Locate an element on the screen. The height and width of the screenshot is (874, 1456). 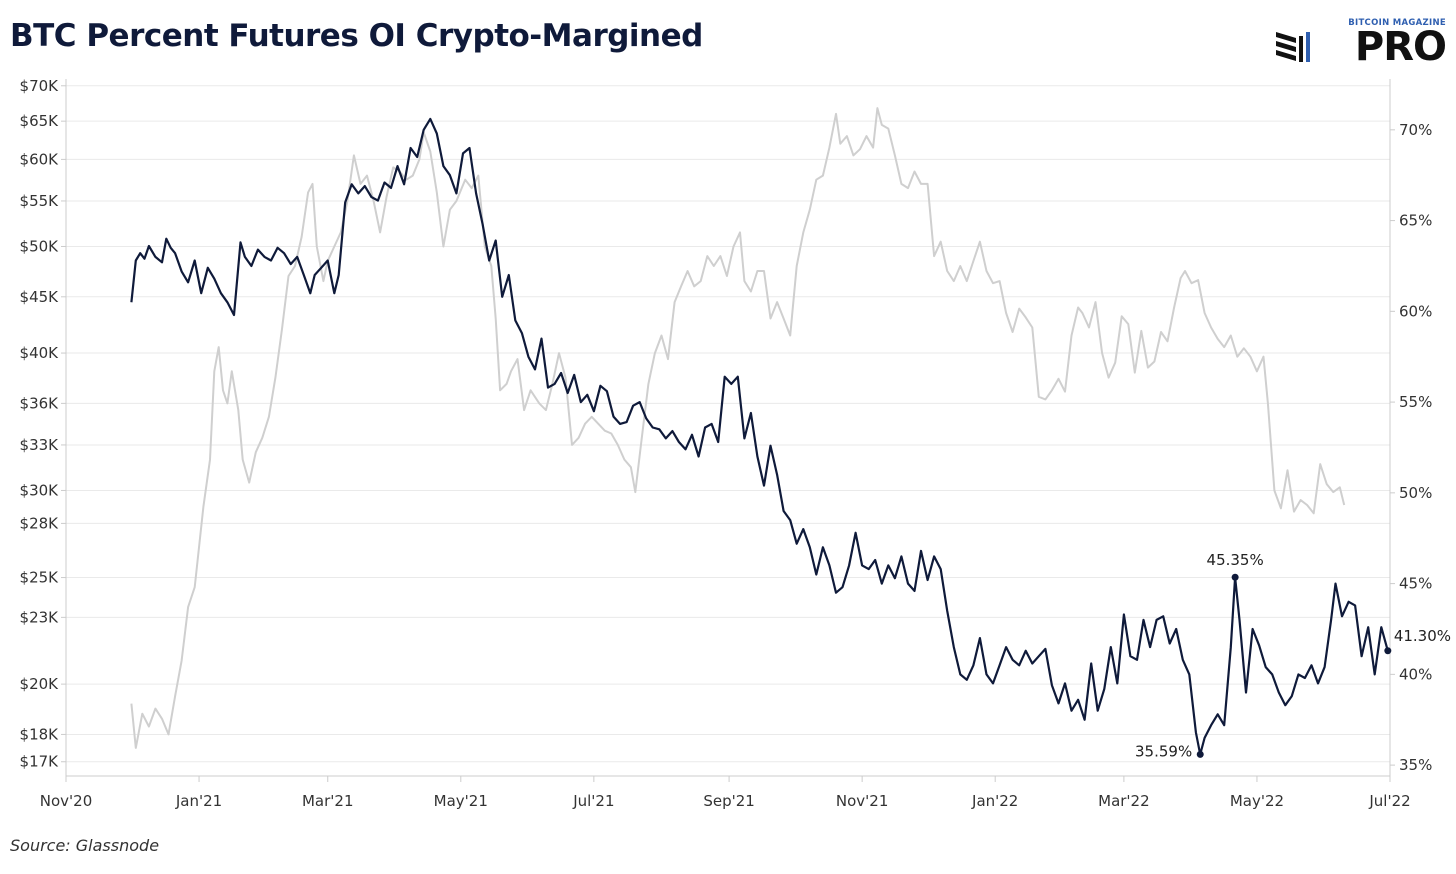
x-tick-label-8: Mar'22 is located at coordinates (1124, 801).